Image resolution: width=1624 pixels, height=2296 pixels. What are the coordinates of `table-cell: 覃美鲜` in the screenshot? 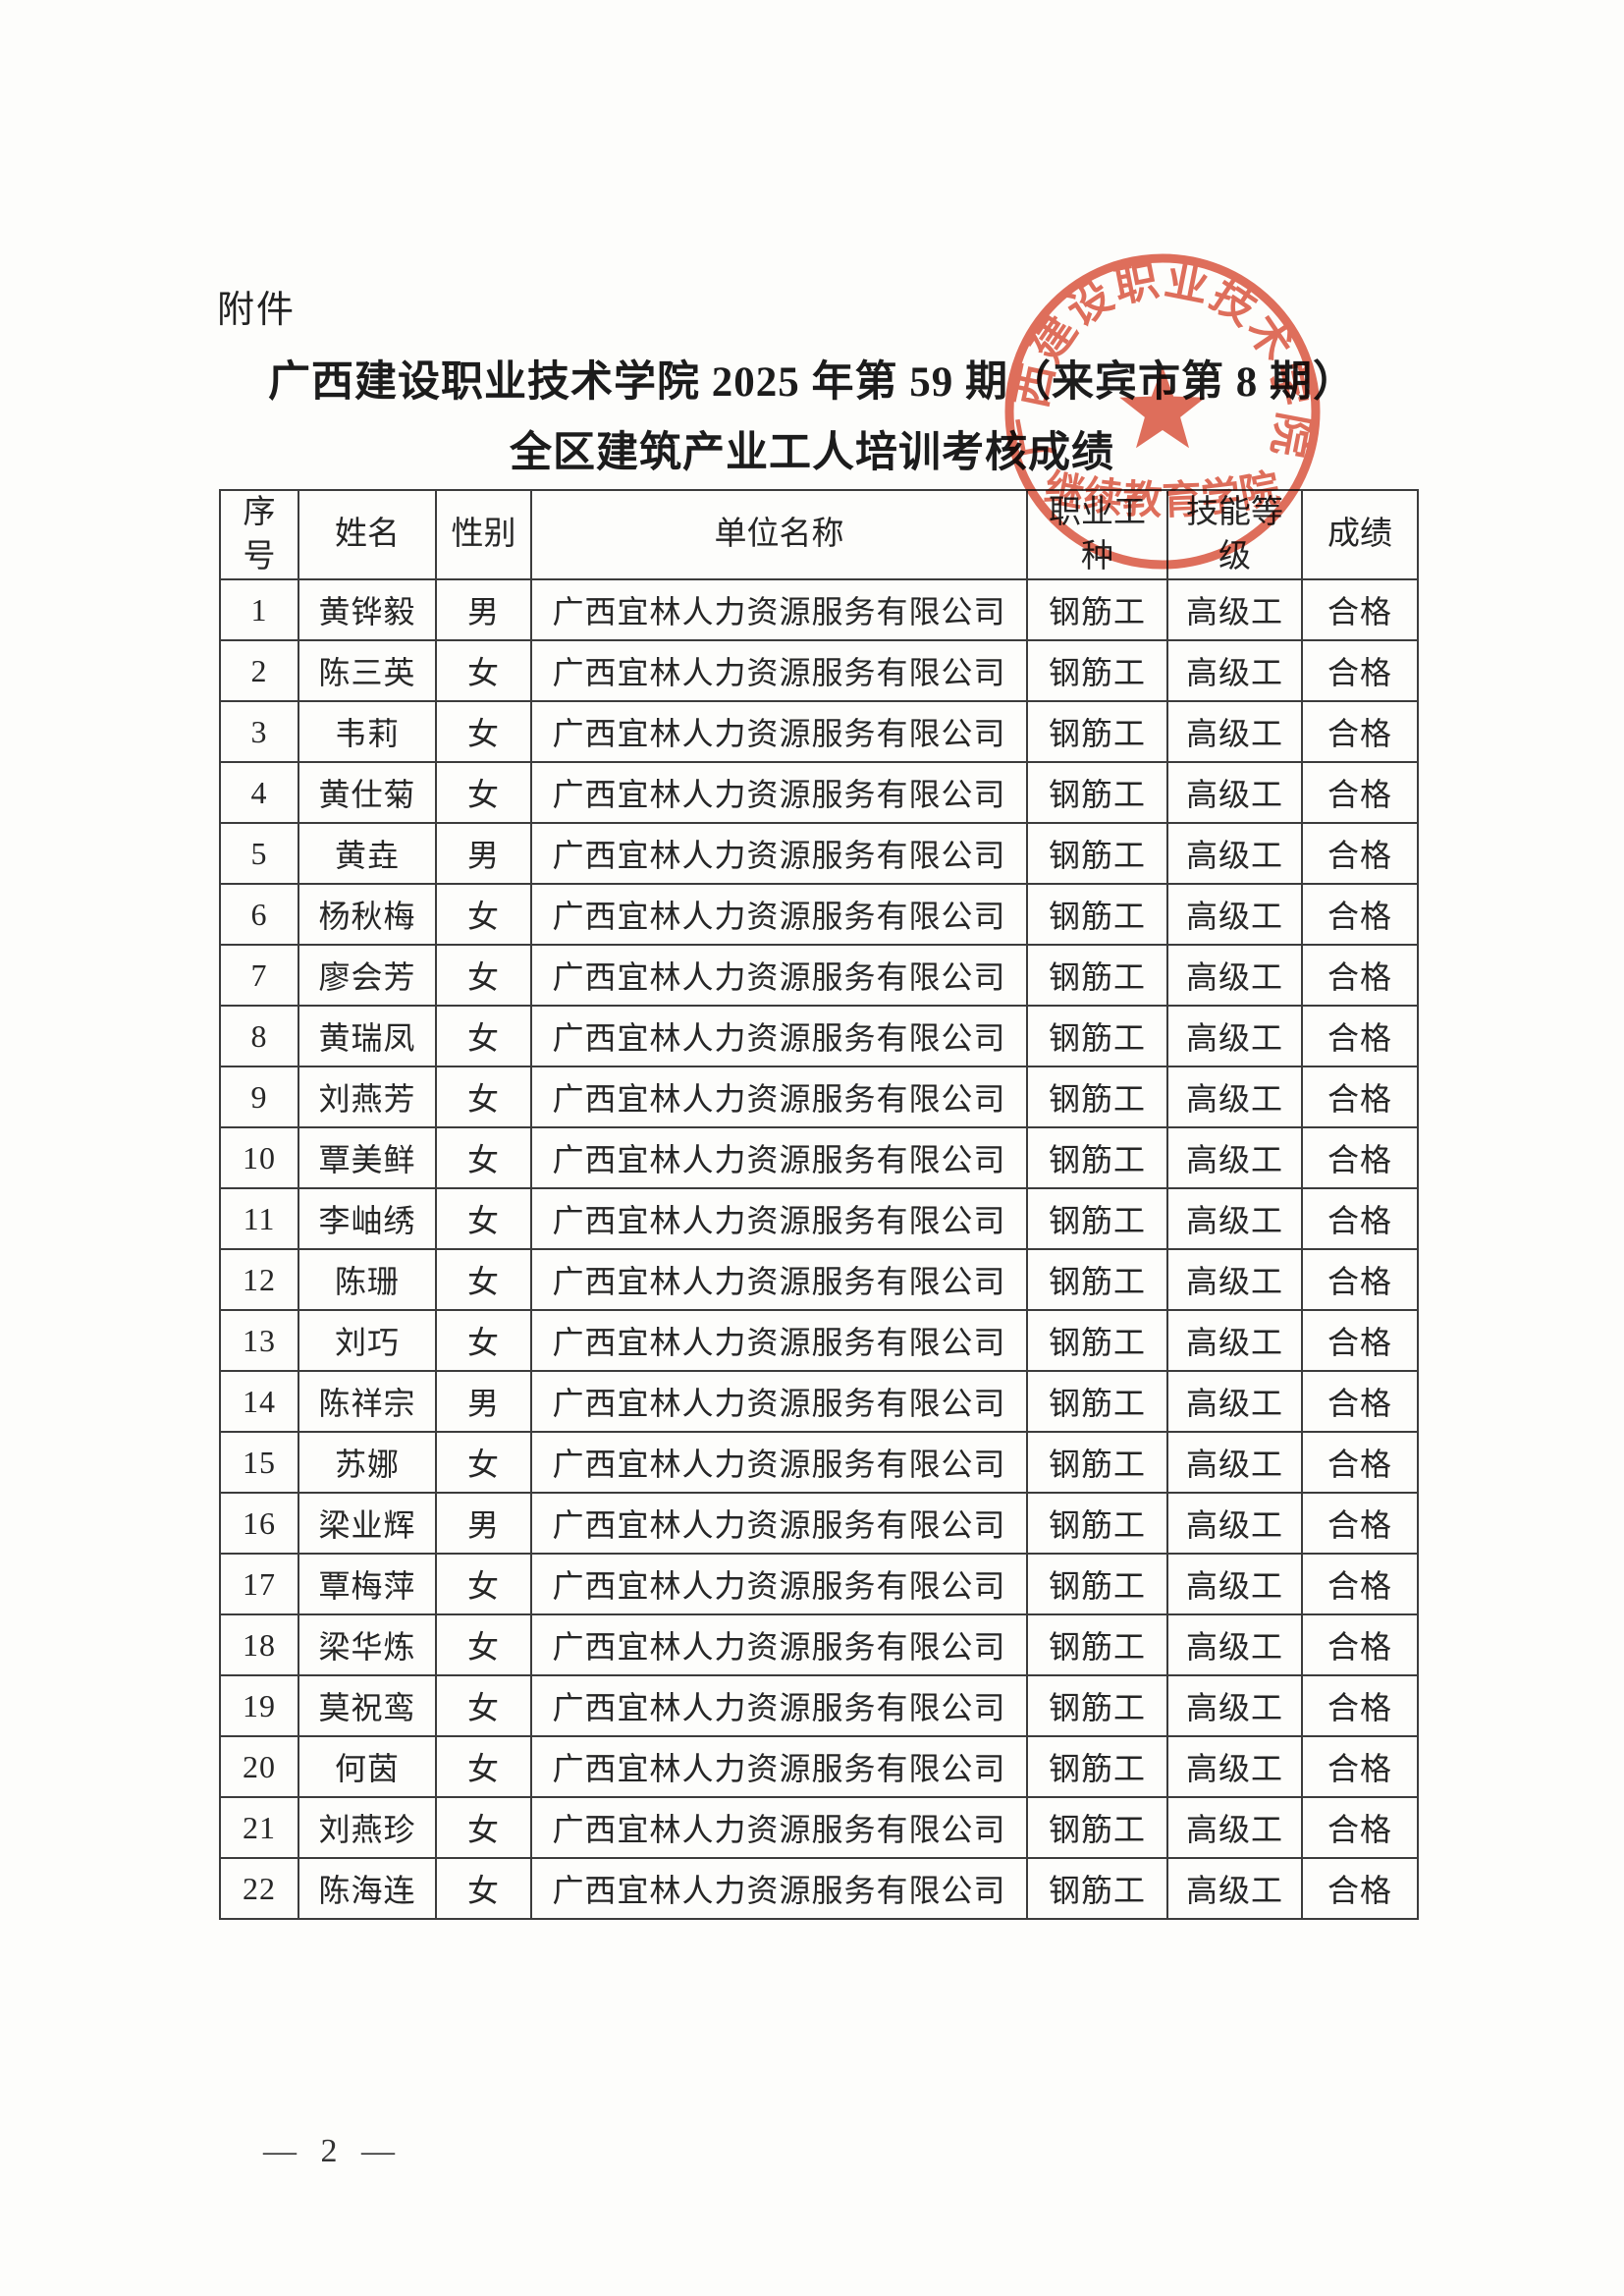 It's located at (367, 1158).